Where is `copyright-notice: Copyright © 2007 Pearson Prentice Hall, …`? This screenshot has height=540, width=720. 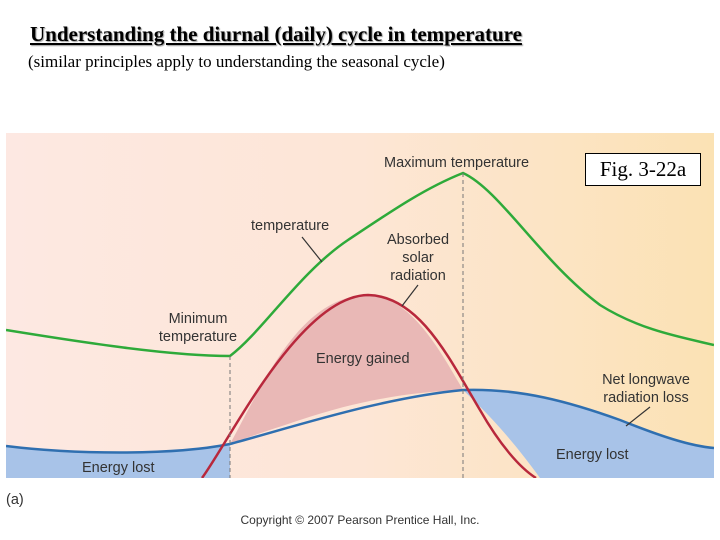
copyright-notice: Copyright © 2007 Pearson Prentice Hall, … is located at coordinates (360, 520).